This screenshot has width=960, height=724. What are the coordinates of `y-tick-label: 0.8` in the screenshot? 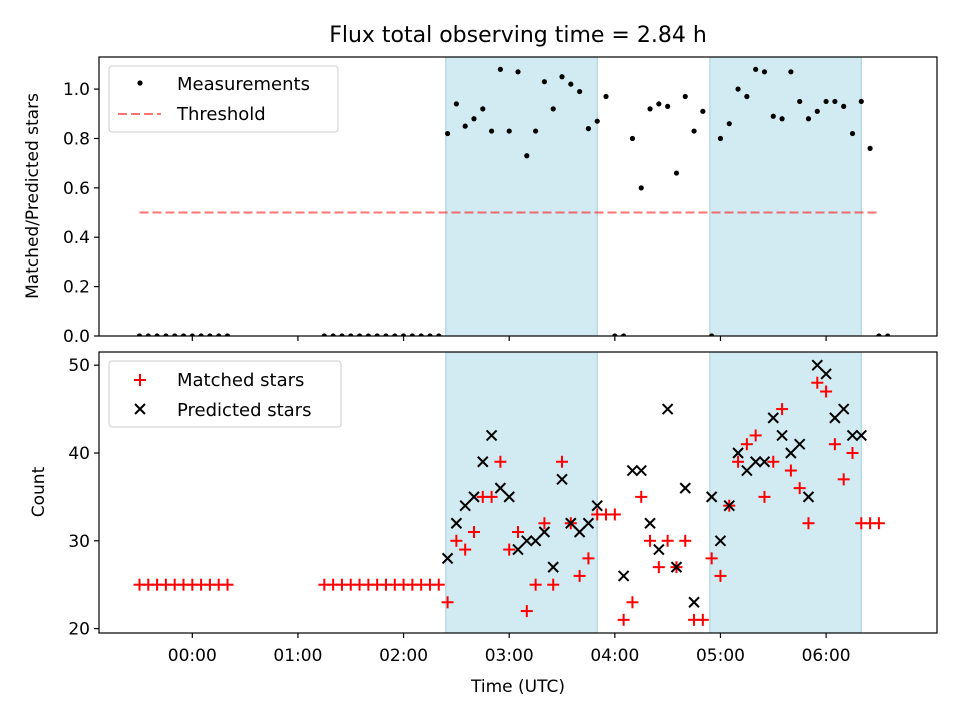 It's located at (76, 139).